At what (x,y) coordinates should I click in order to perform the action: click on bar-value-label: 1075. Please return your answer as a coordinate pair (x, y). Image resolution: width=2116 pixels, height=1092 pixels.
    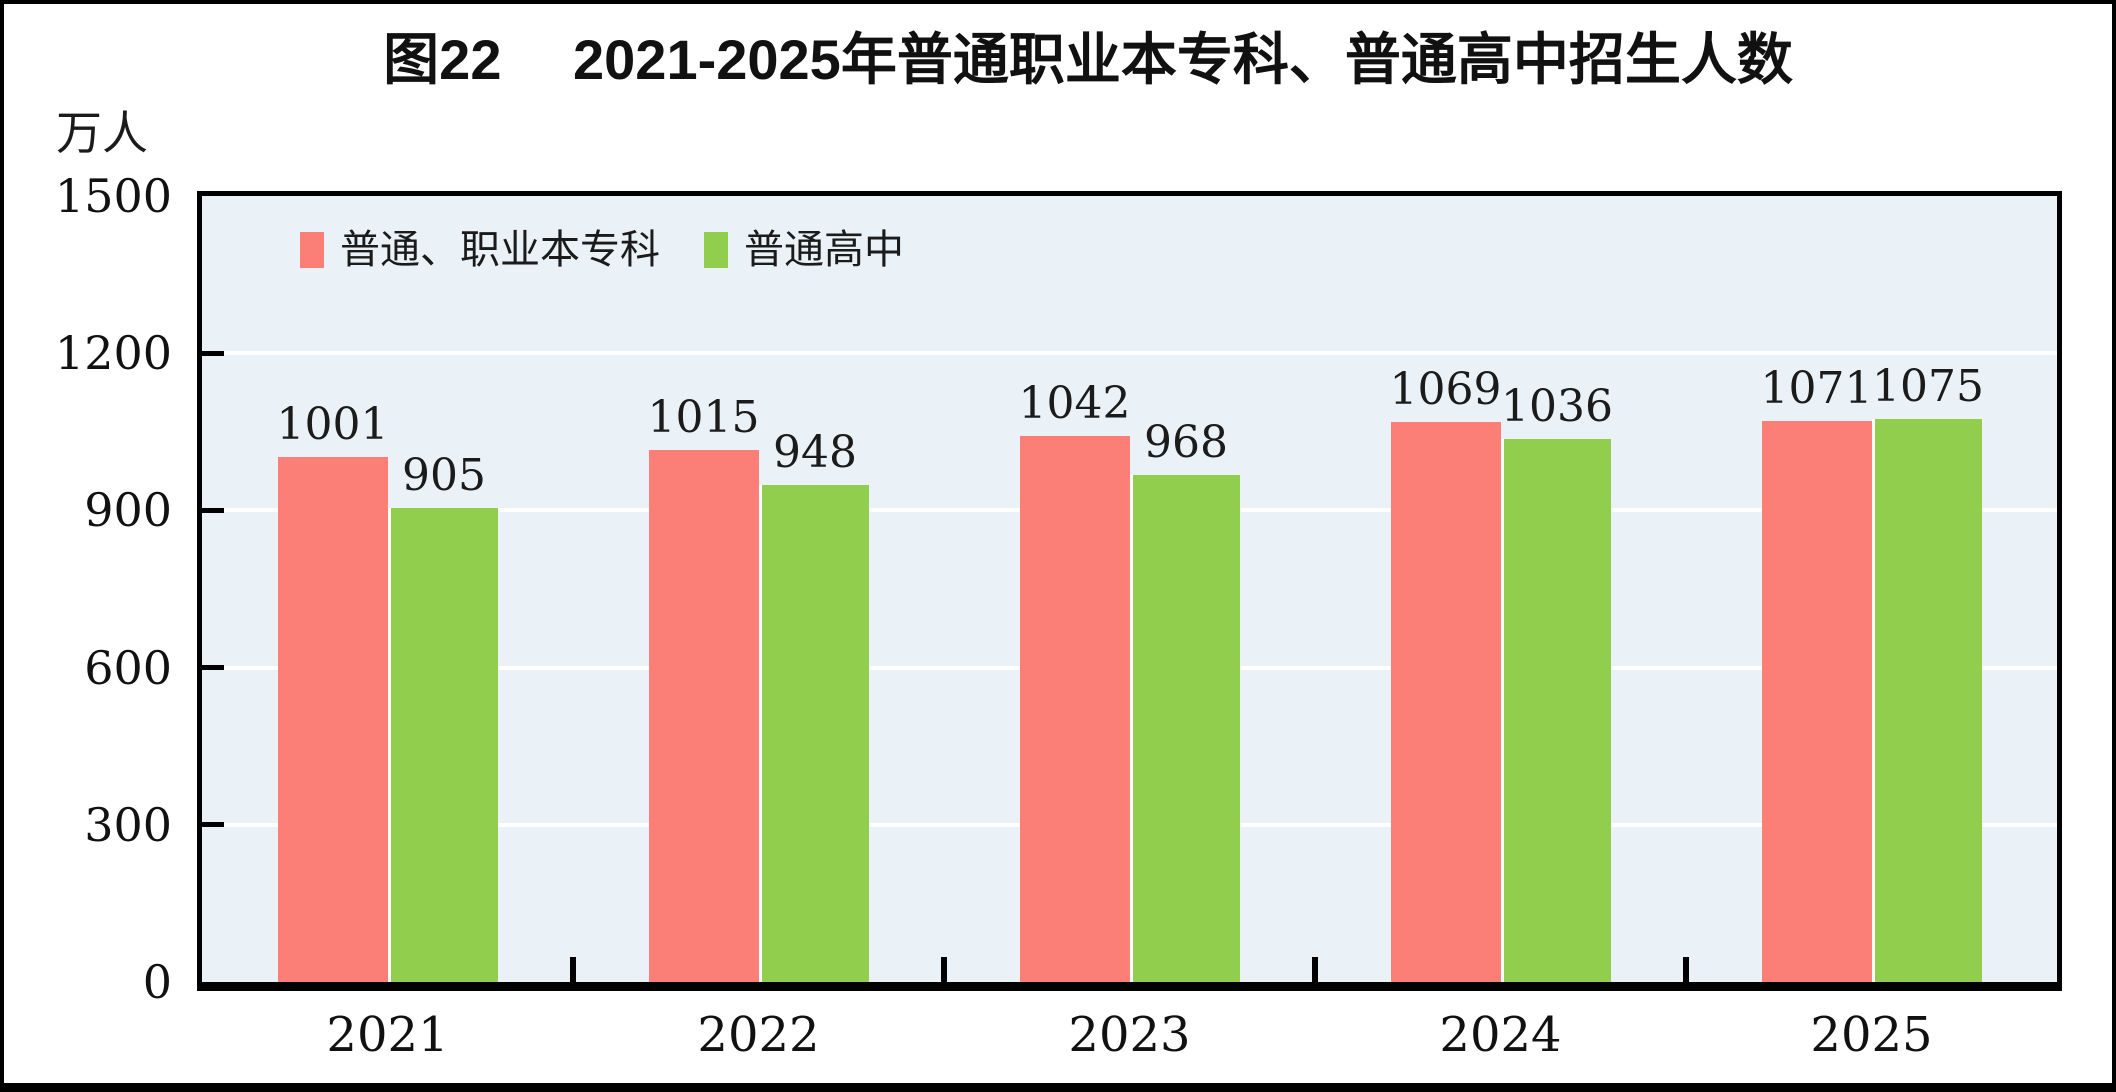
    Looking at the image, I should click on (1928, 386).